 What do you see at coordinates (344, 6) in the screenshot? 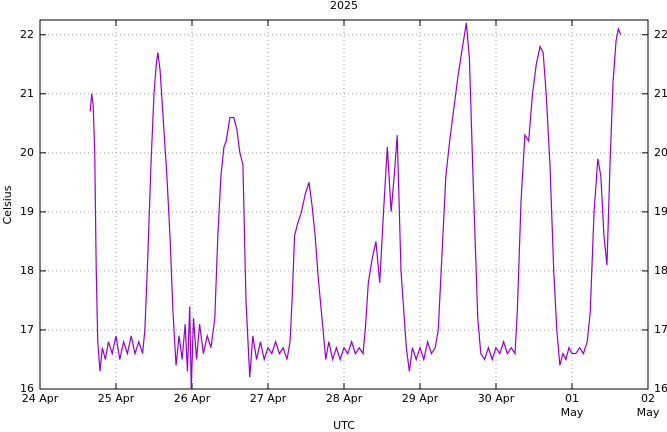
I see `chart-title: 2025` at bounding box center [344, 6].